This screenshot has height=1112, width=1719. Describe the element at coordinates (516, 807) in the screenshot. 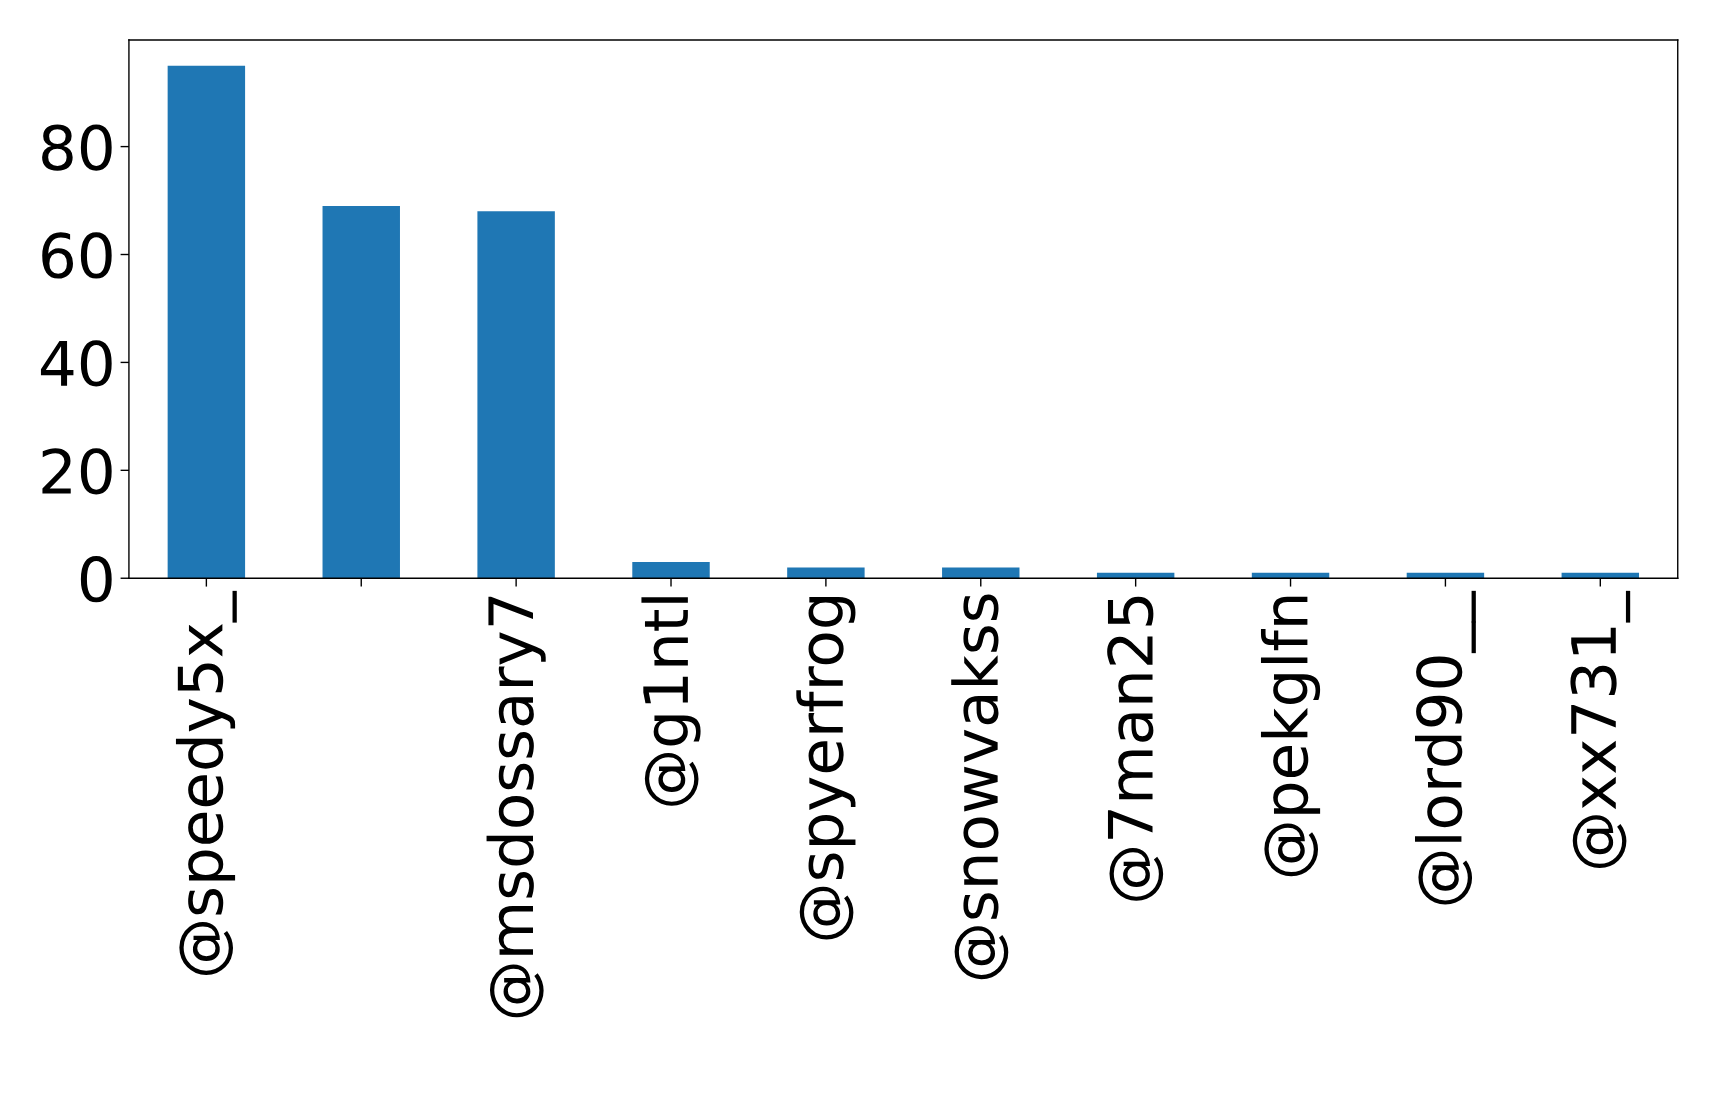

I see `x-tick-label: @msdossary7` at that location.